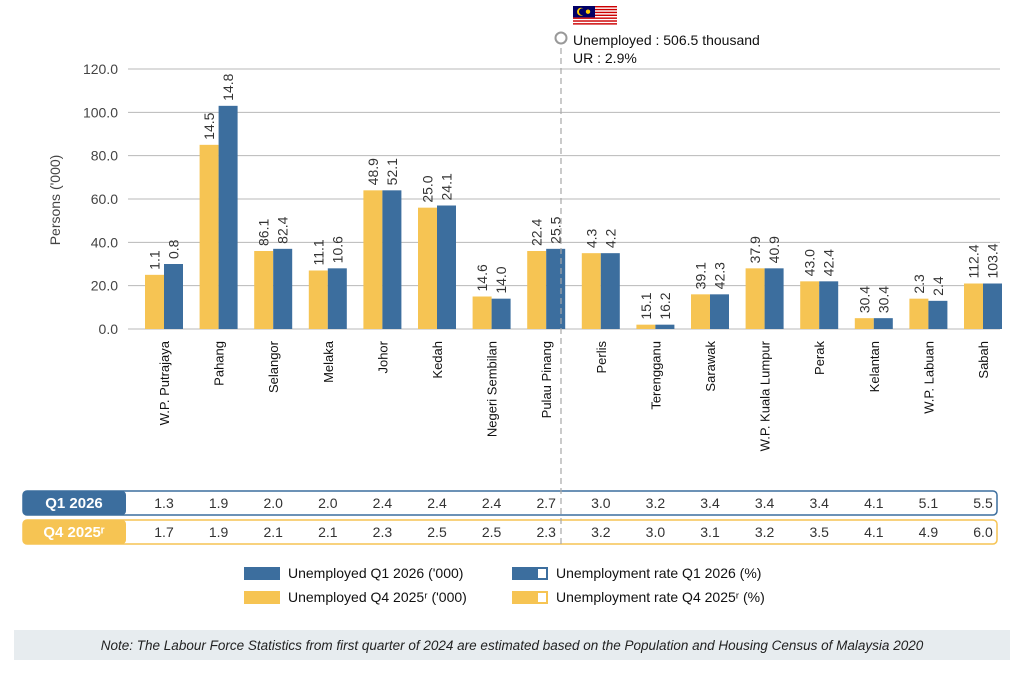  What do you see at coordinates (492, 503) in the screenshot?
I see `rate-value-q1: 2.4` at bounding box center [492, 503].